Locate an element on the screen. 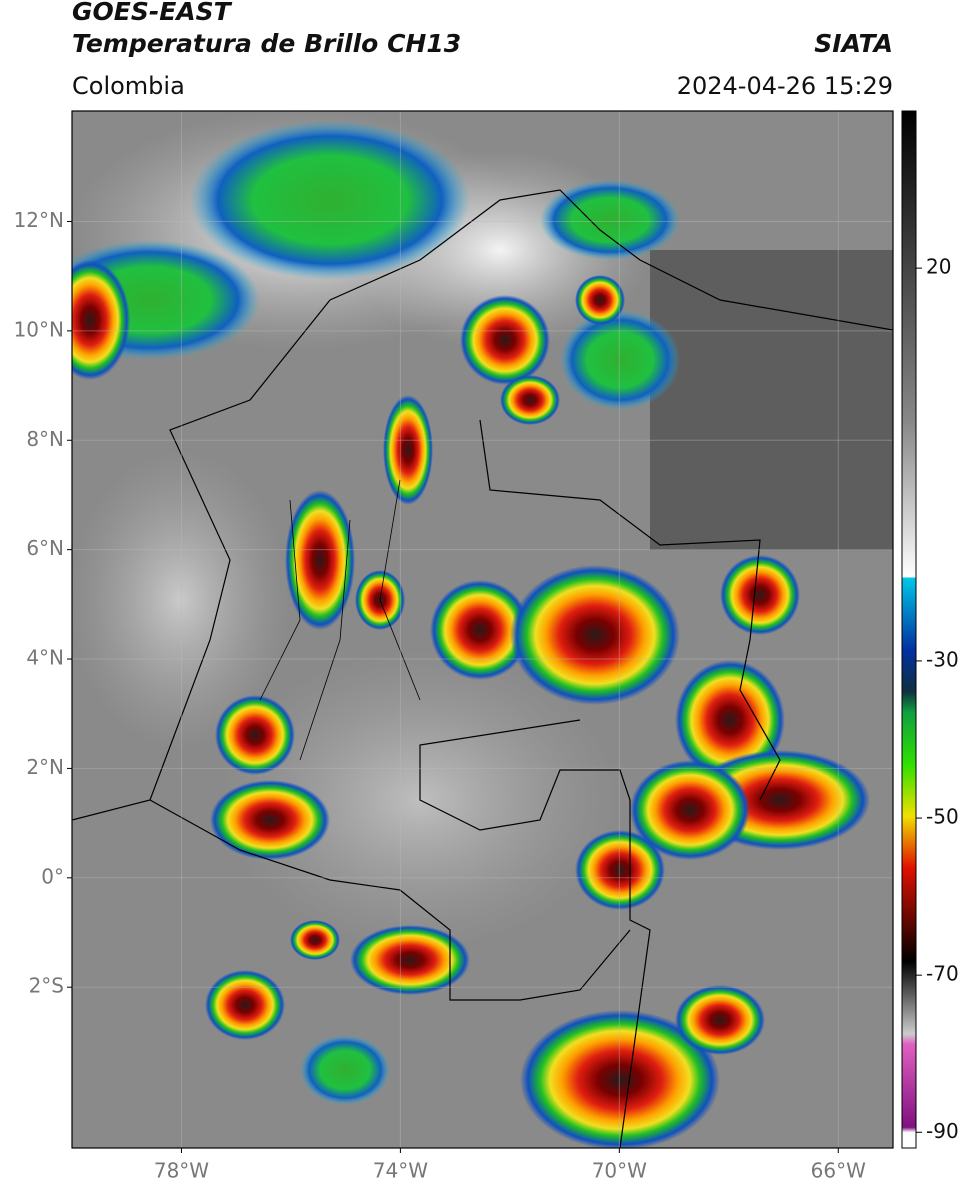  lat-tick-label: 2°N is located at coordinates (45, 767).